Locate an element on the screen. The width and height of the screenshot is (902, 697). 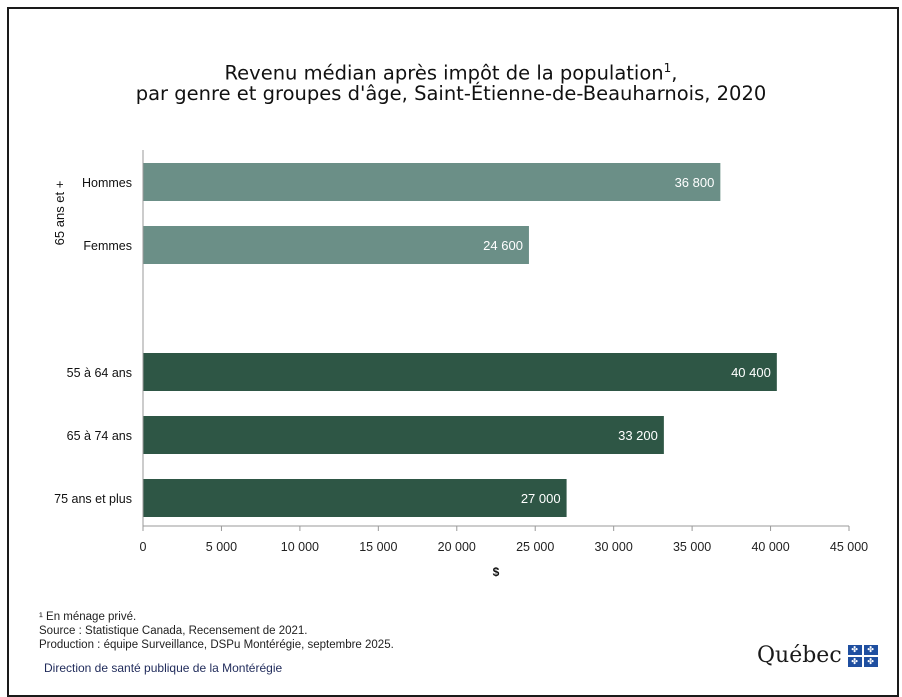
x-axis-label: $ is located at coordinates (496, 572).